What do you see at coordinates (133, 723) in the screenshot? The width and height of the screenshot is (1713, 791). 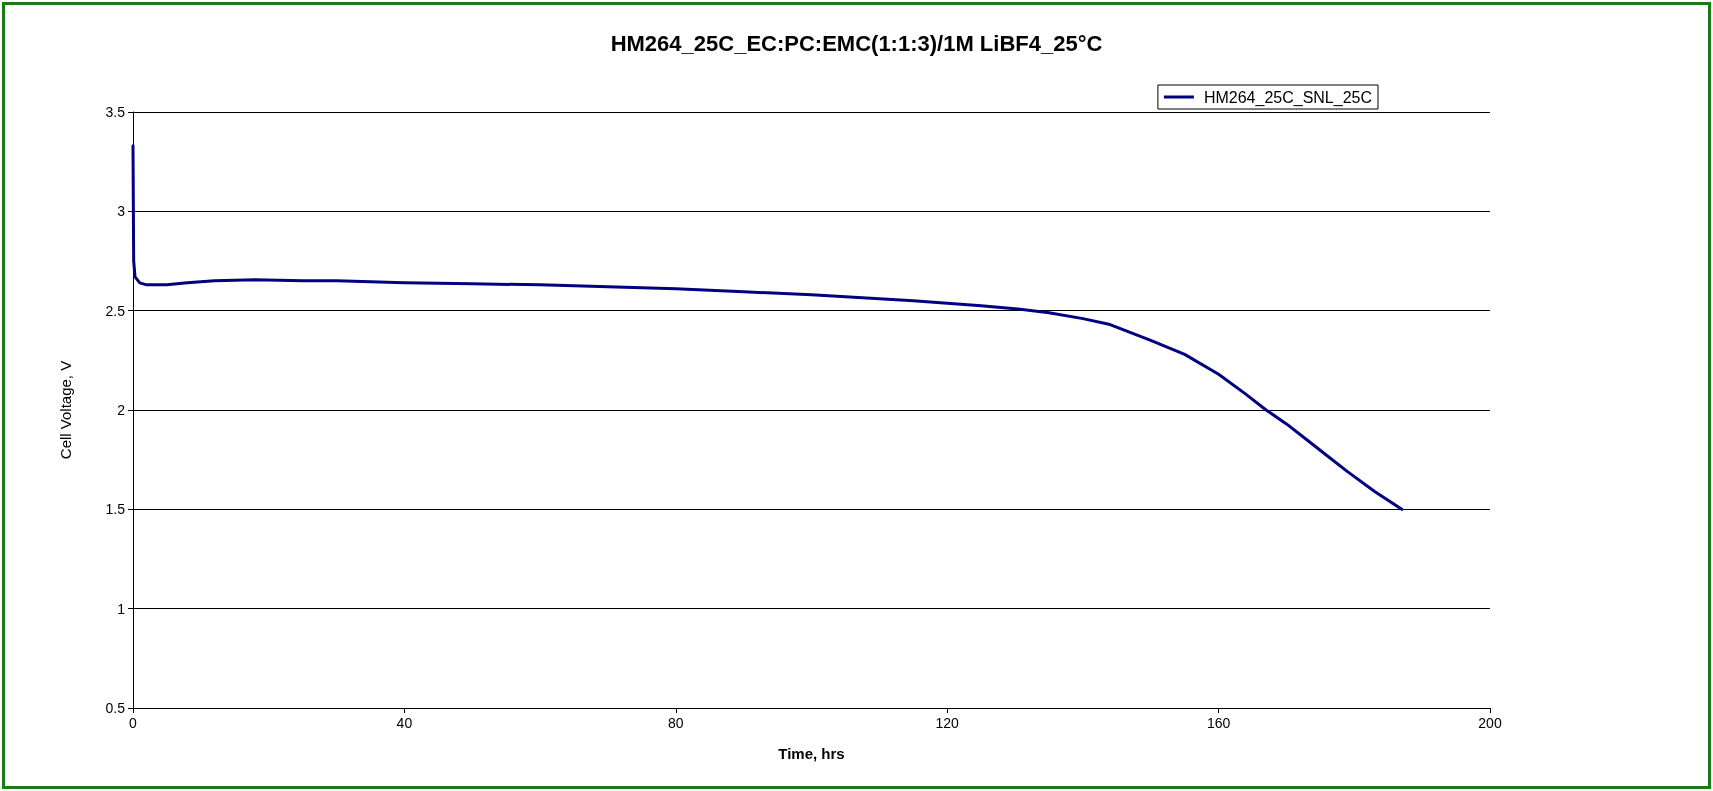 I see `x-tick-label: 0` at bounding box center [133, 723].